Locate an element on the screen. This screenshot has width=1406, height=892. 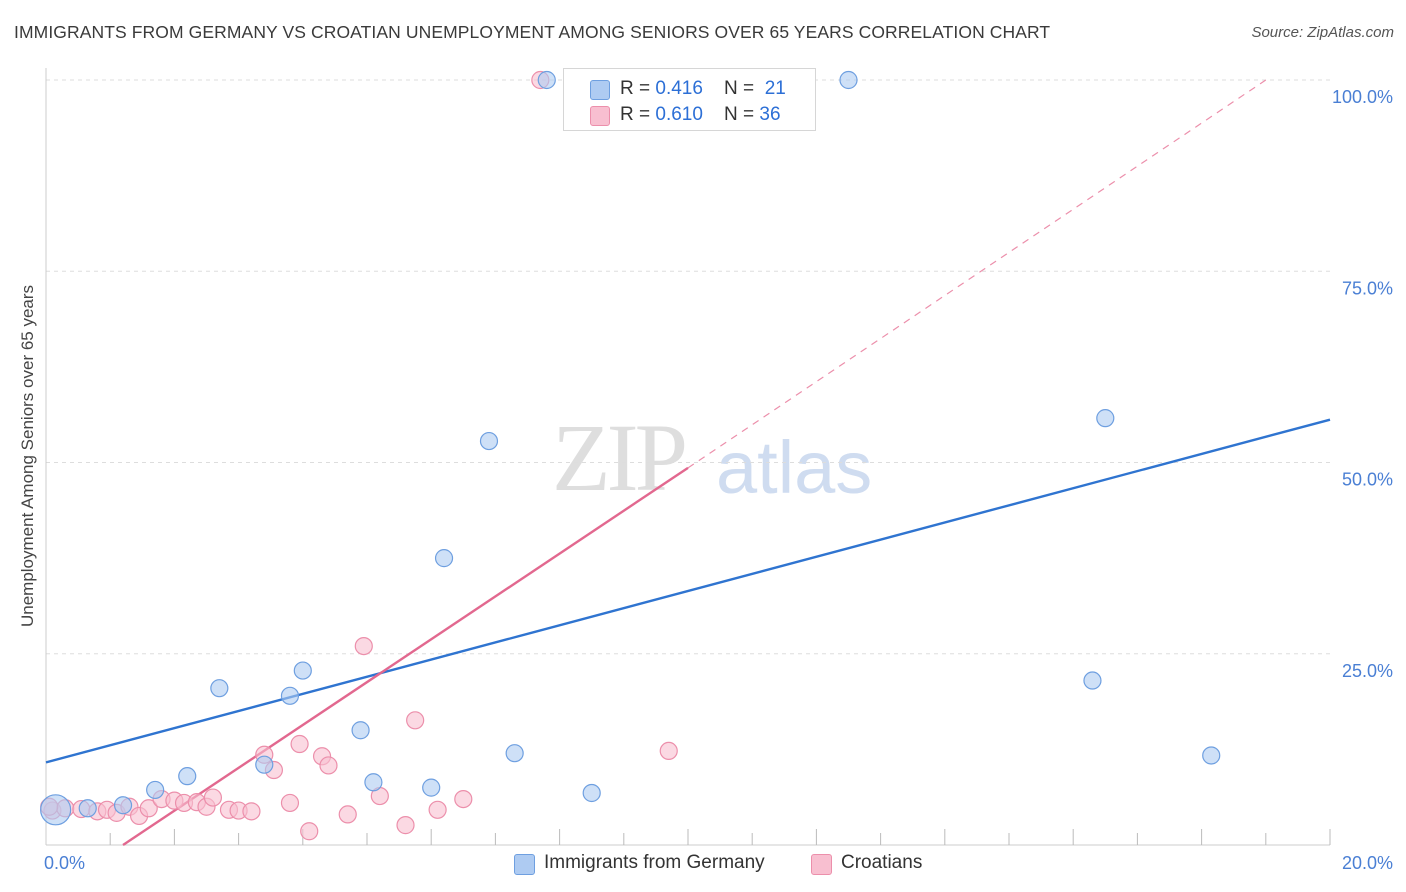
legend-label: Immigrants from Germany is located at coordinates (654, 862).